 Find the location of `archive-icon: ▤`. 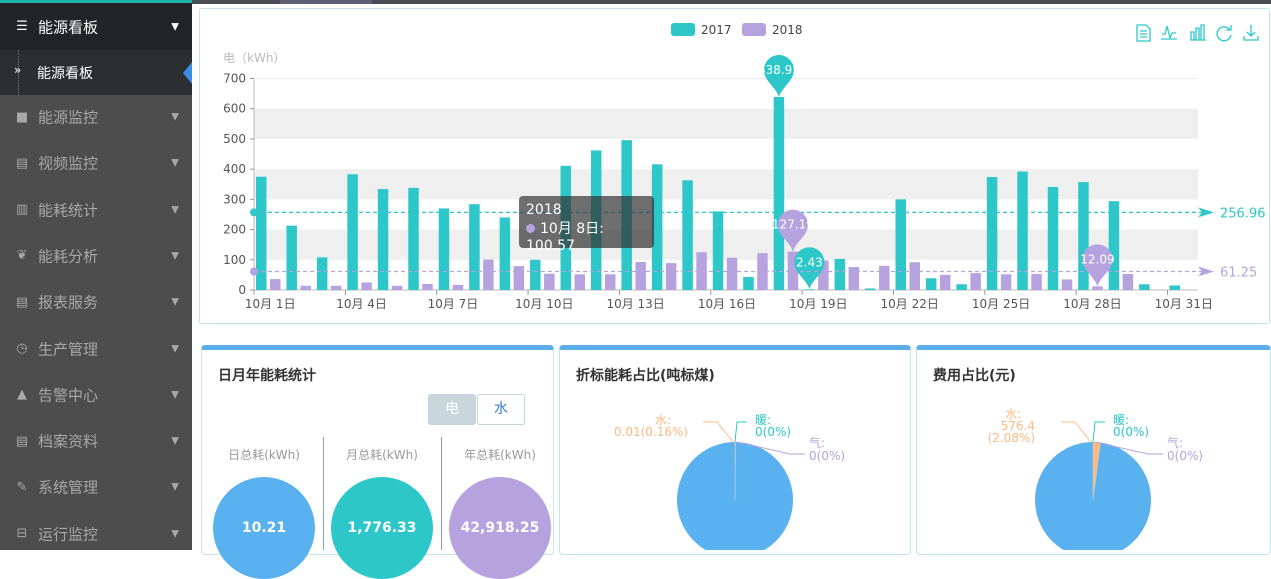

archive-icon: ▤ is located at coordinates (22, 441).